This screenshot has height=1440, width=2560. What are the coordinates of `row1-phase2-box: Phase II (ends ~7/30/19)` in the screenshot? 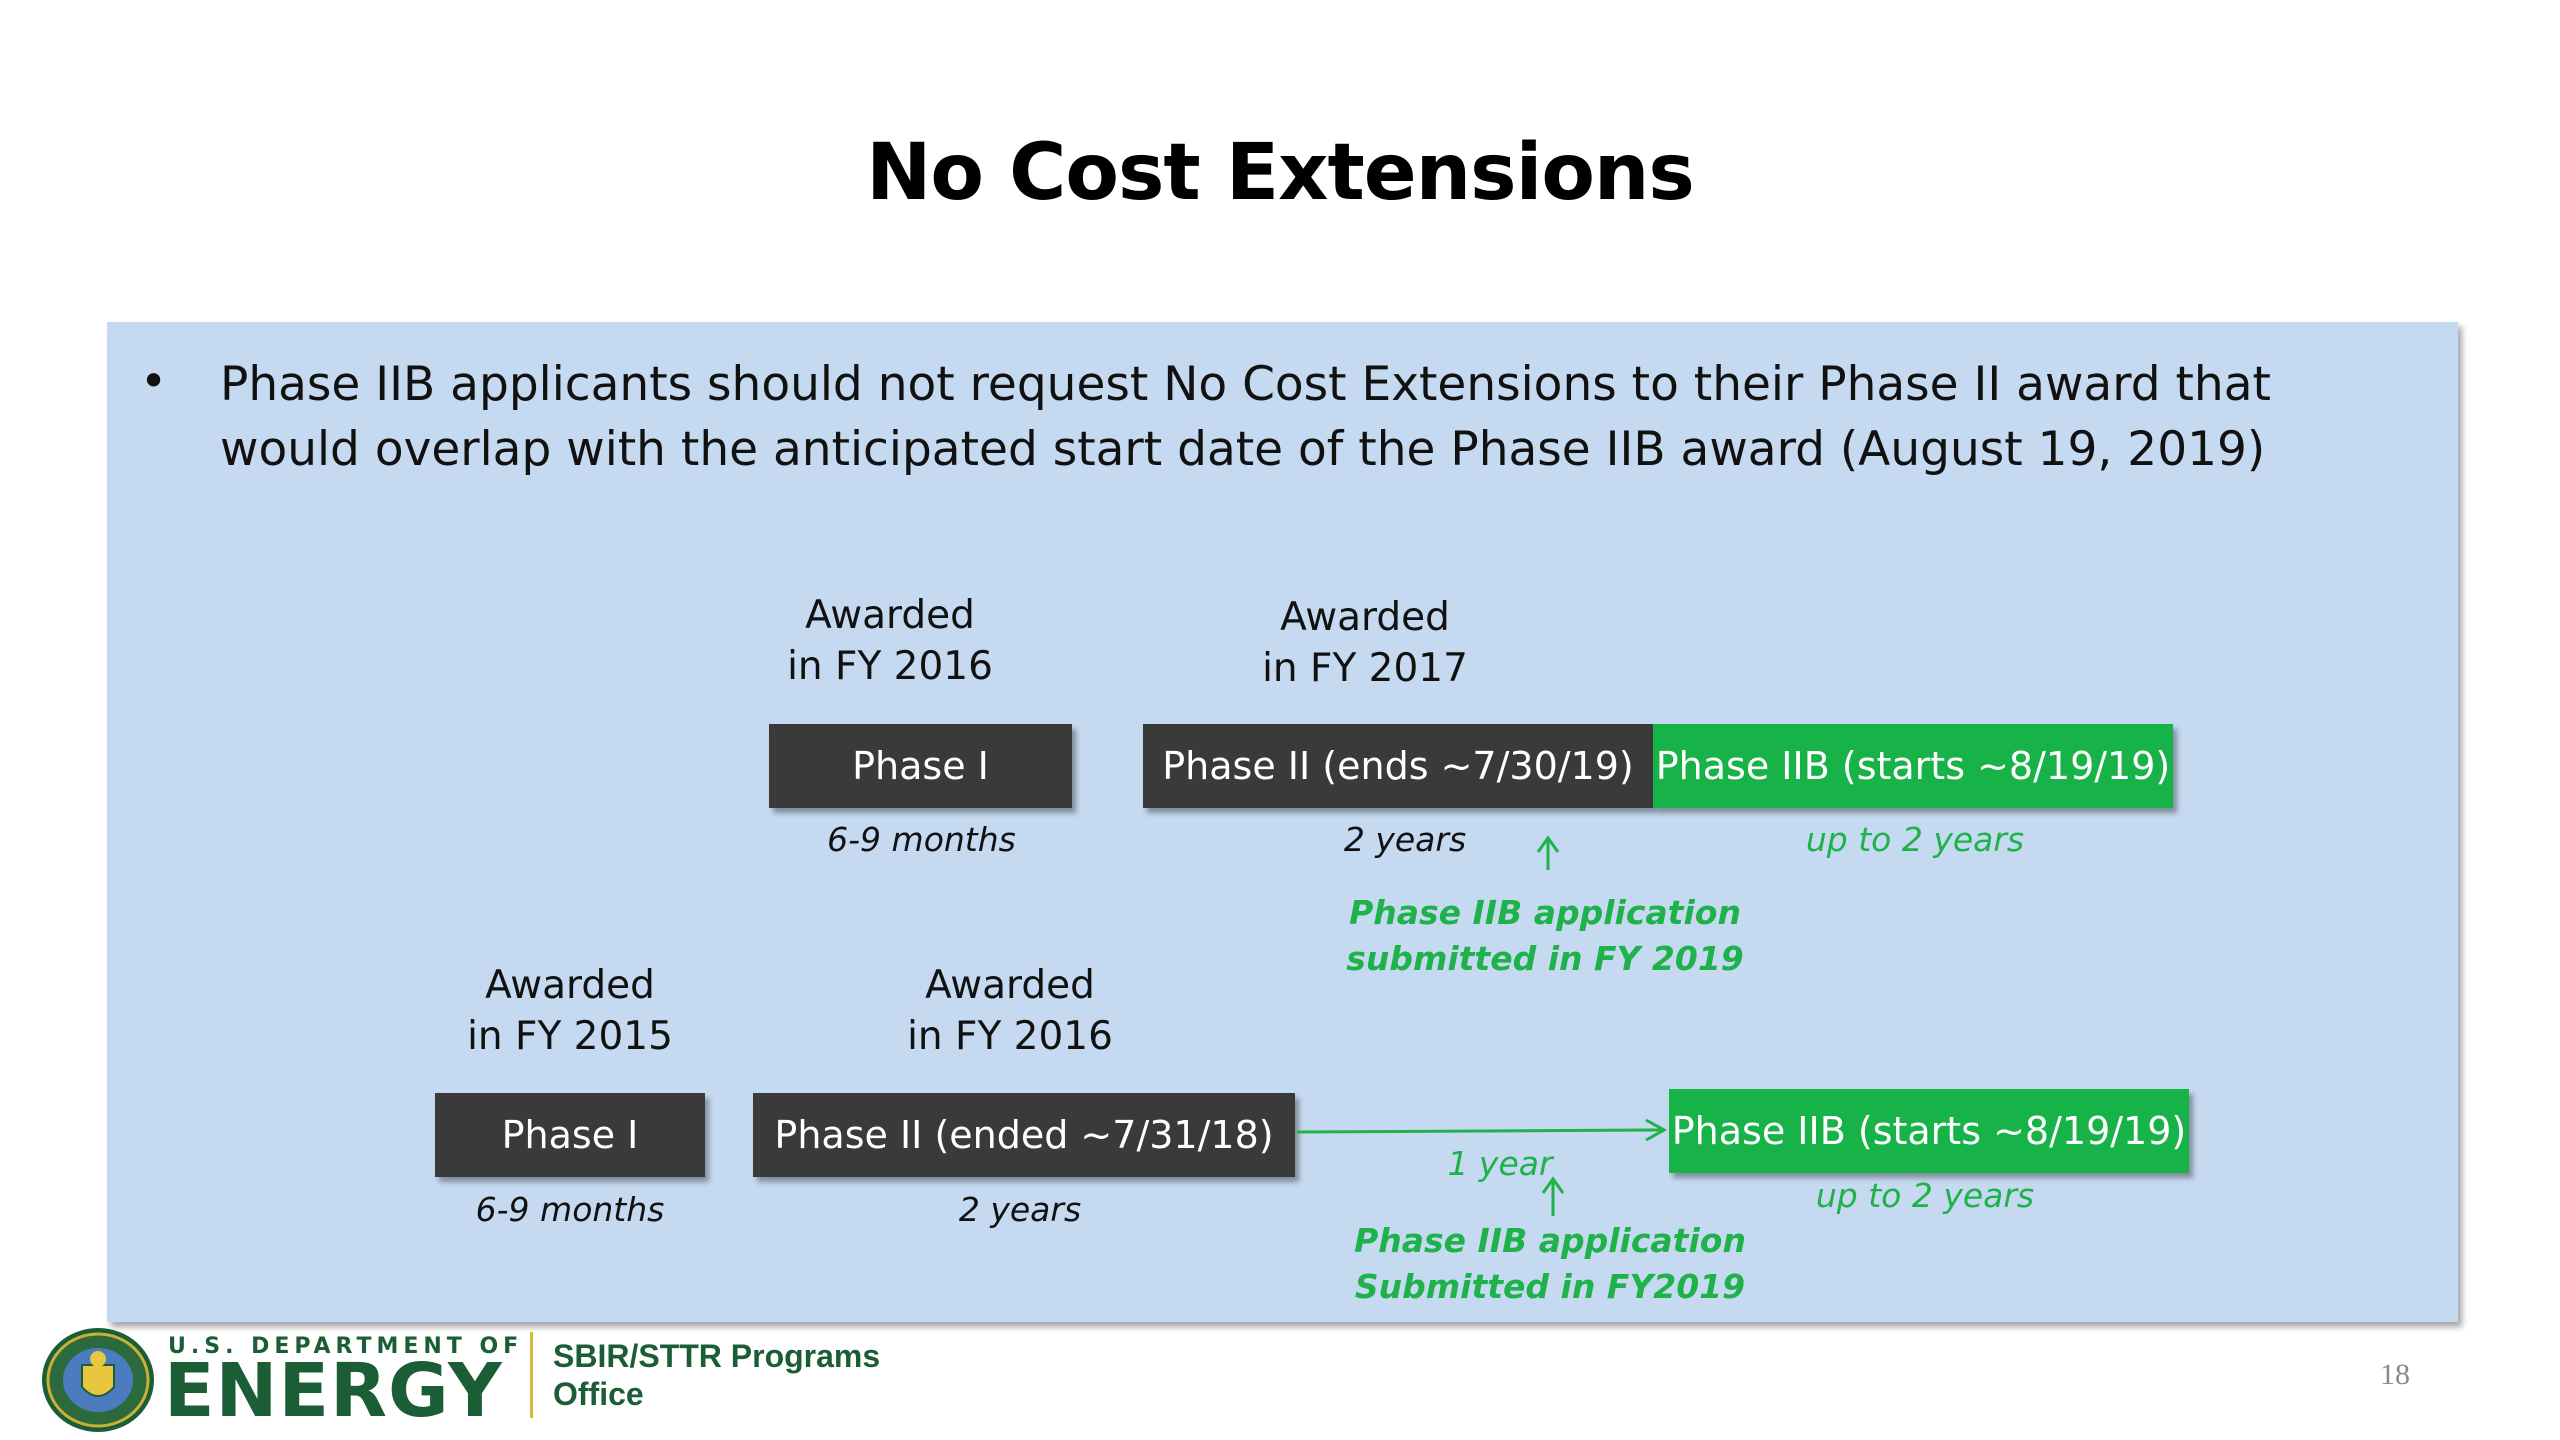 It's located at (1398, 766).